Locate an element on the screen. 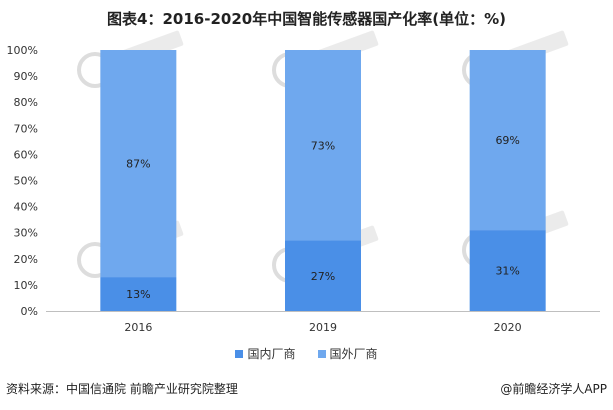 The image size is (613, 410). legend-item-foreign: 国外厂商 is located at coordinates (347, 353).